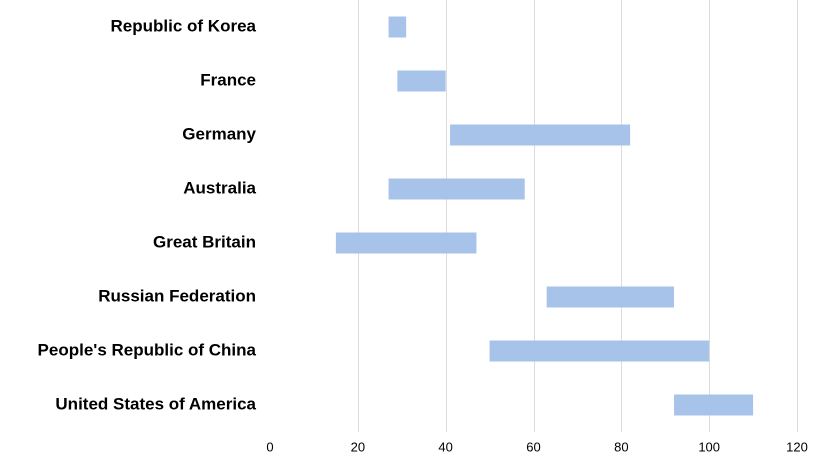 This screenshot has width=828, height=470. What do you see at coordinates (219, 133) in the screenshot?
I see `category-label: Germany` at bounding box center [219, 133].